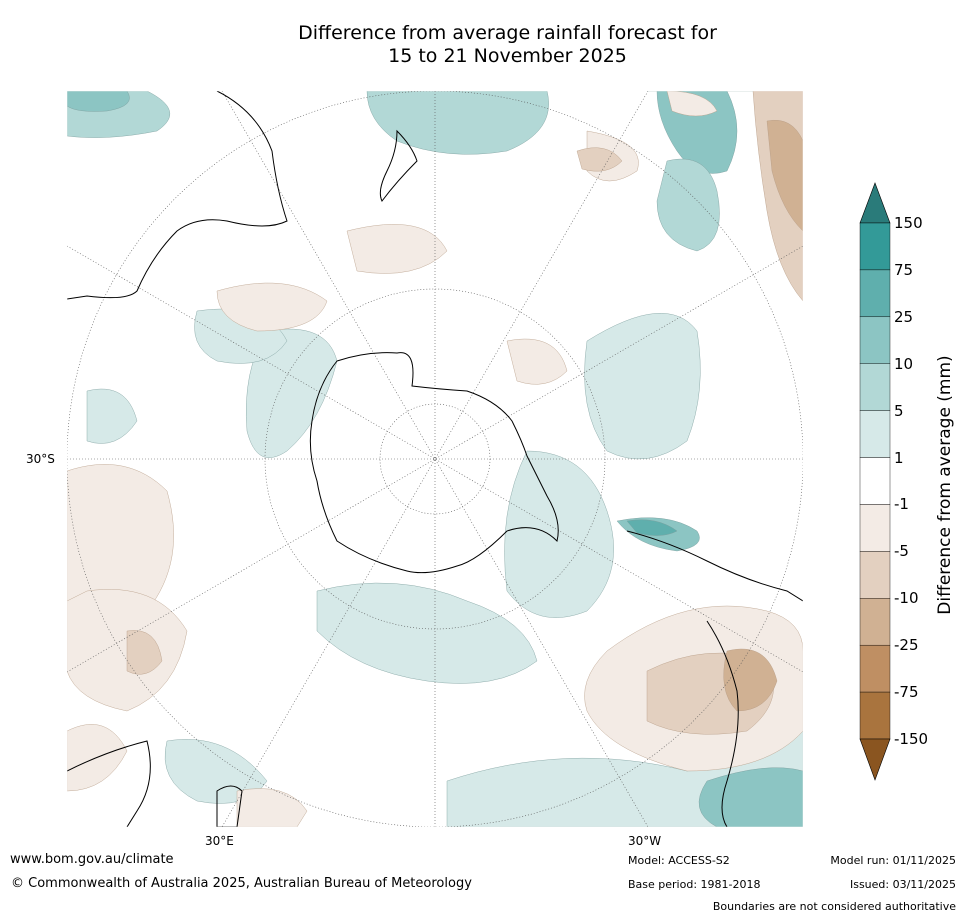 This screenshot has width=965, height=919. I want to click on colorbar-tick-label: -25, so click(906, 645).